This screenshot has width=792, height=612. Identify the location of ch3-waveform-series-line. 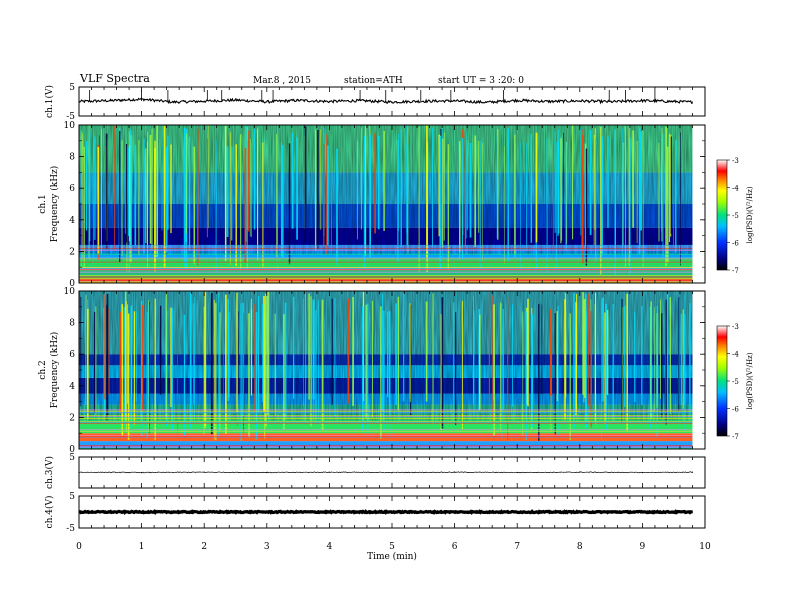
(385, 472).